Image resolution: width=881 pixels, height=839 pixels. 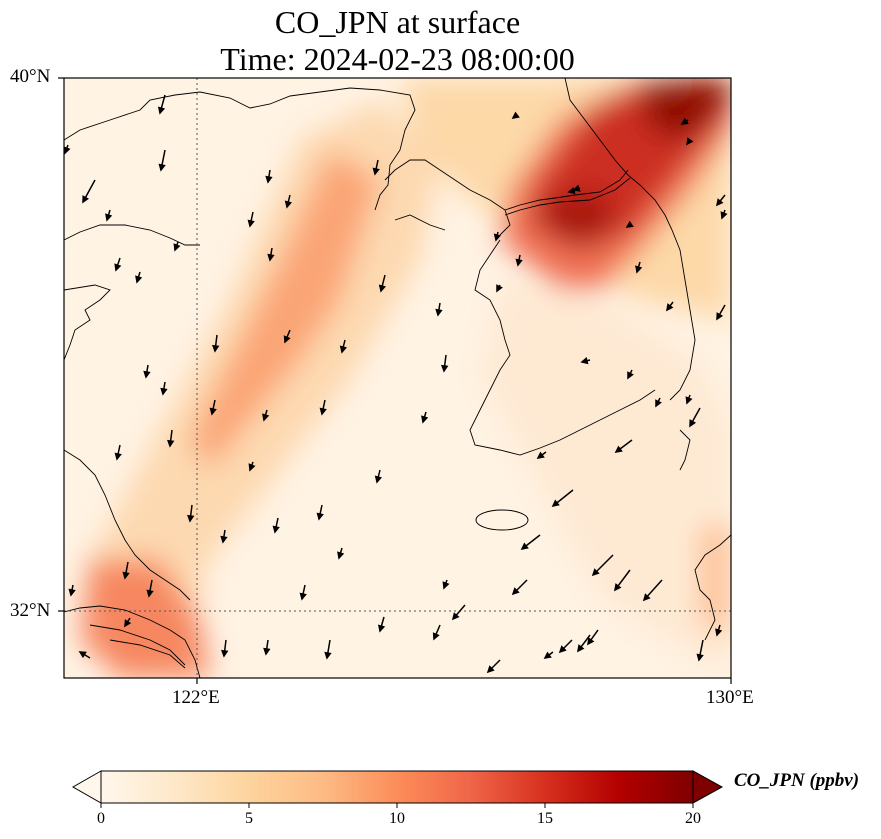 I want to click on colorbar-tick: 10, so click(x=397, y=818).